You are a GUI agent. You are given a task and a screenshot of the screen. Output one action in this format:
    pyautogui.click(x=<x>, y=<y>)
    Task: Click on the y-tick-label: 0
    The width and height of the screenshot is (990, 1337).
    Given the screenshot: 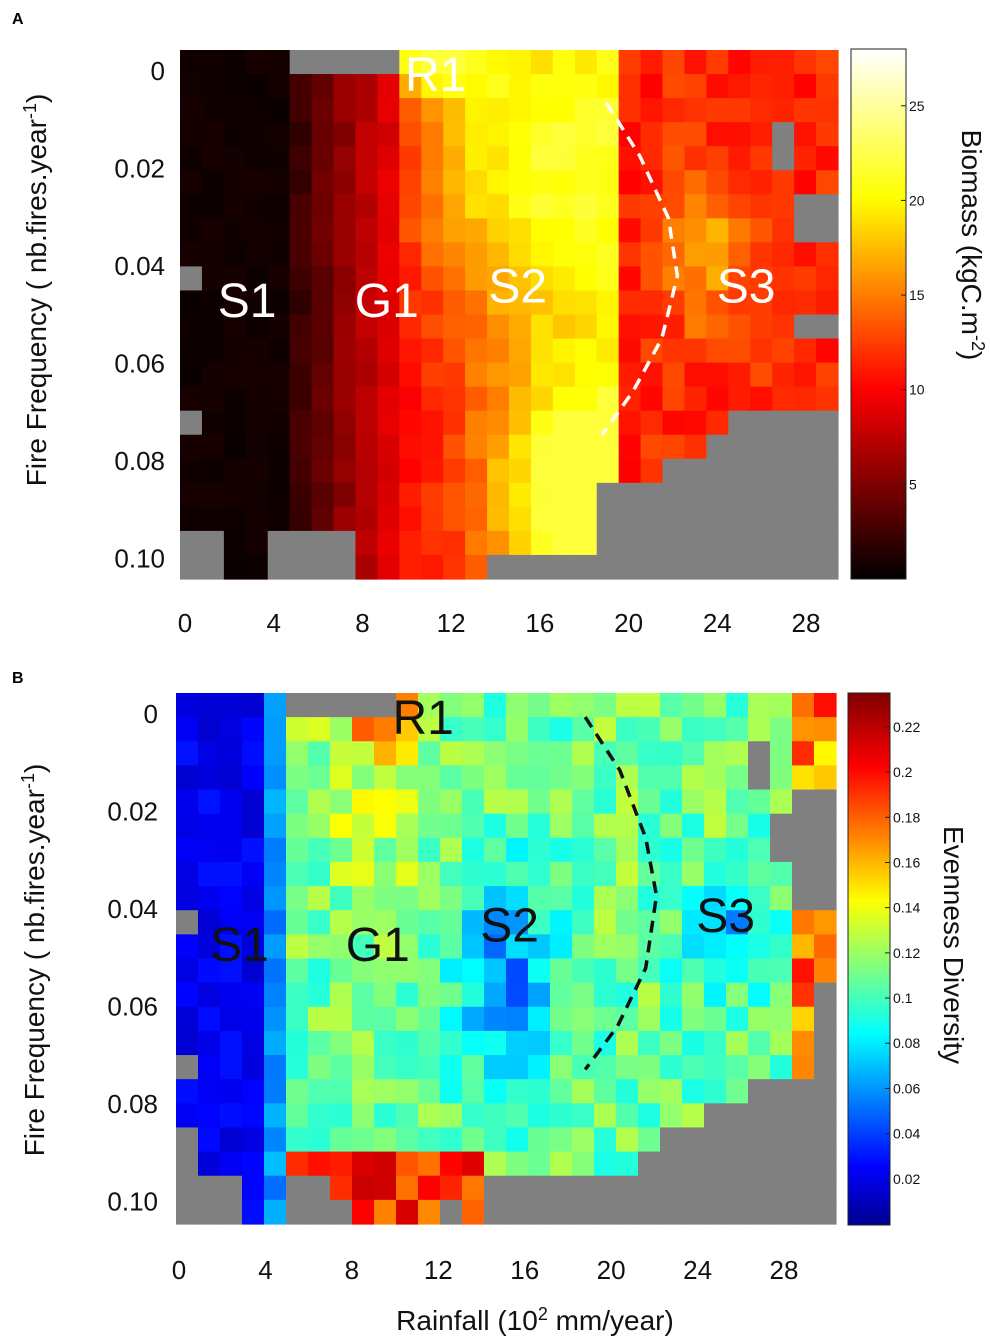 What is the action you would take?
    pyautogui.click(x=158, y=71)
    